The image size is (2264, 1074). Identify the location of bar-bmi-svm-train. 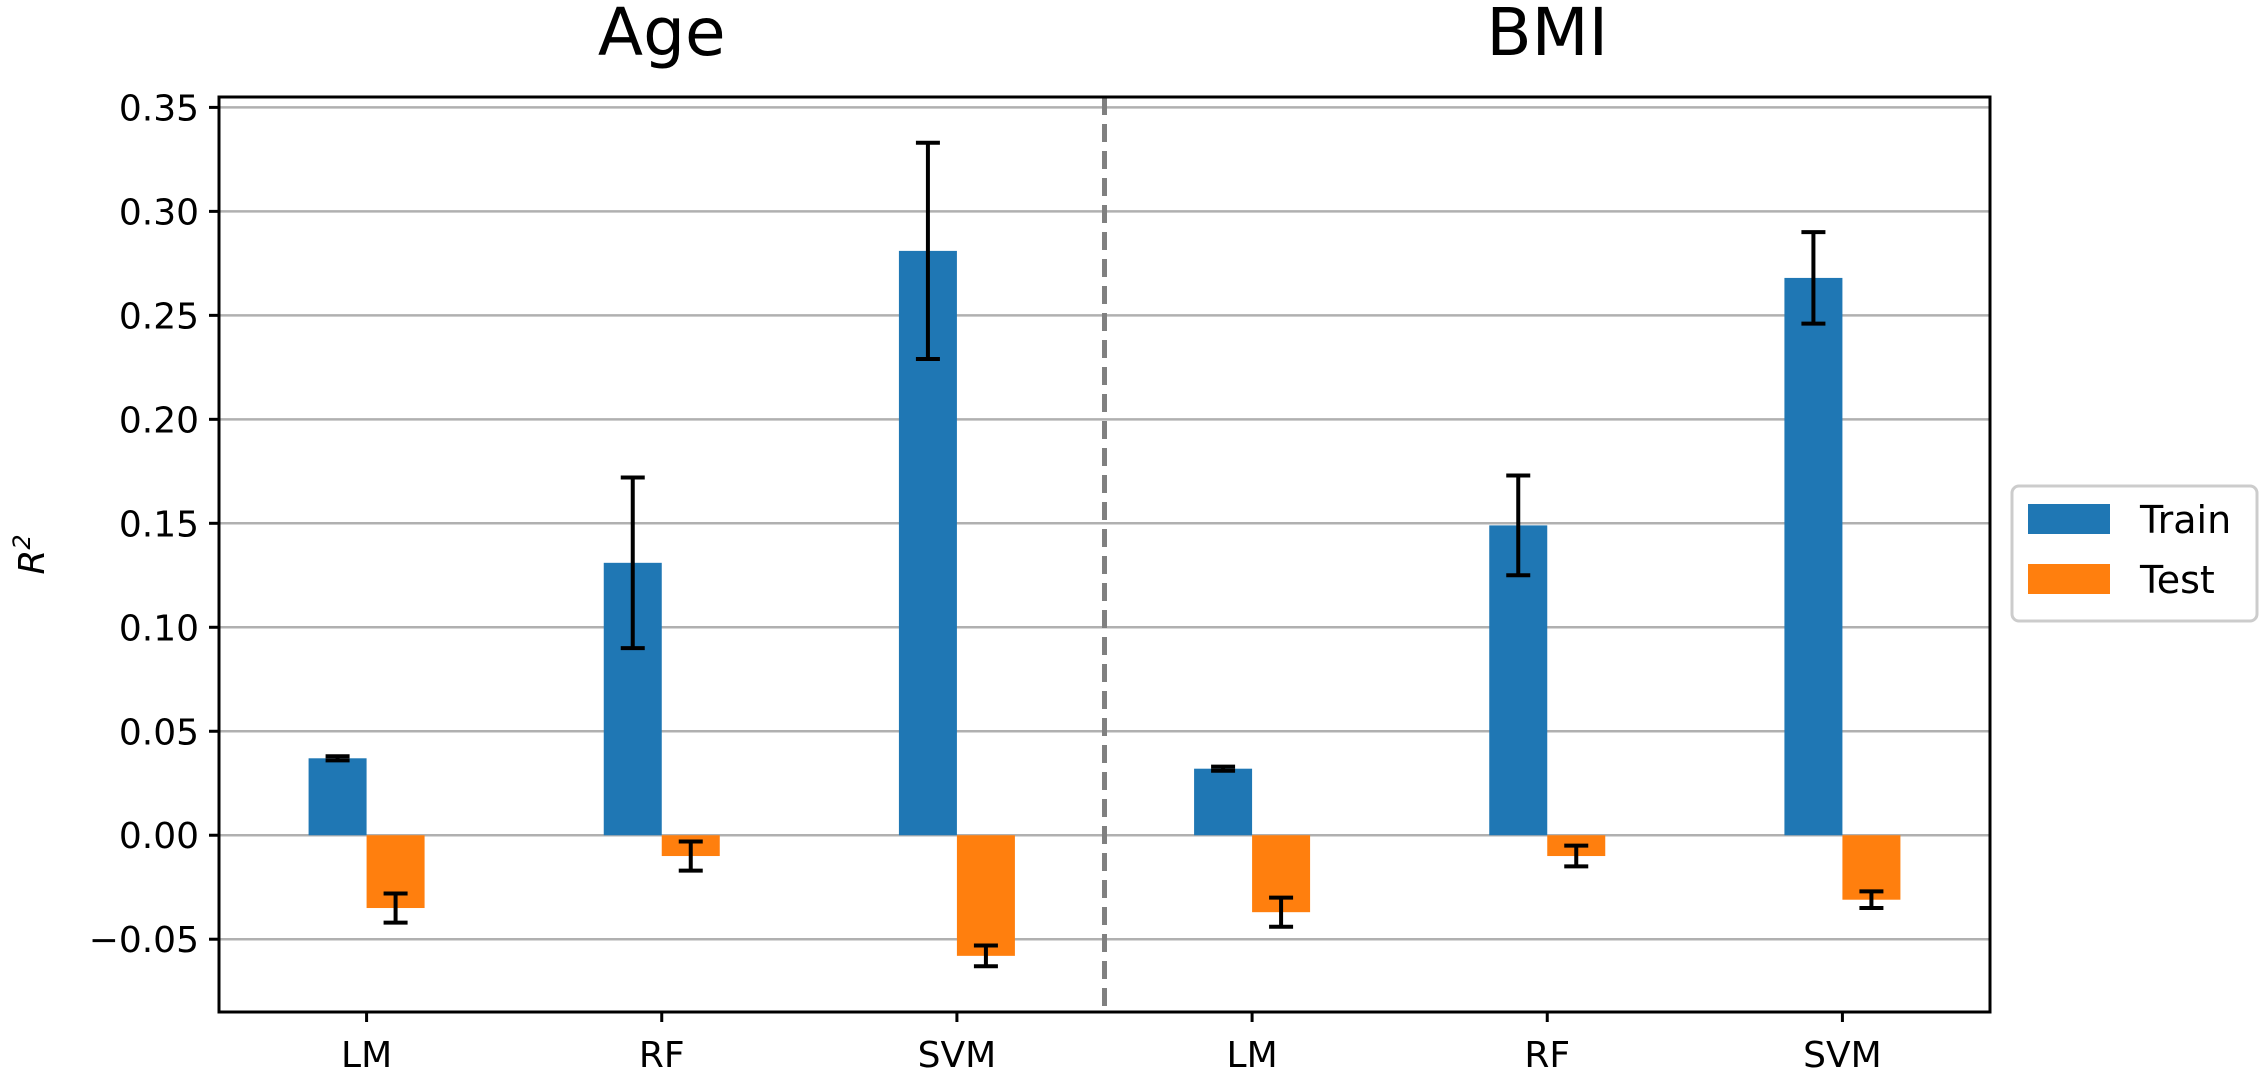
(1813, 556).